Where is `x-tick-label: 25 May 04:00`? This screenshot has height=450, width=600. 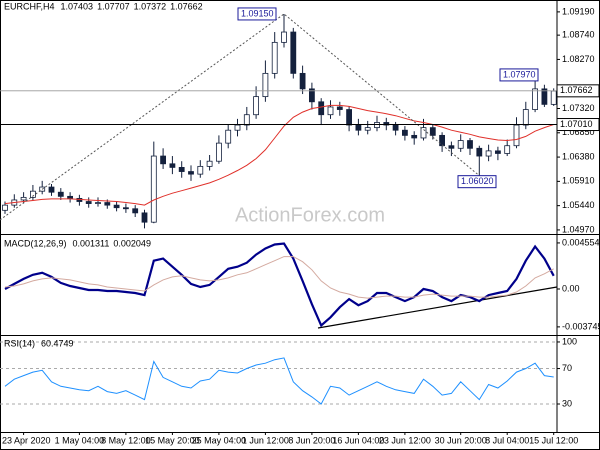
x-tick-label: 25 May 04:00 is located at coordinates (219, 440).